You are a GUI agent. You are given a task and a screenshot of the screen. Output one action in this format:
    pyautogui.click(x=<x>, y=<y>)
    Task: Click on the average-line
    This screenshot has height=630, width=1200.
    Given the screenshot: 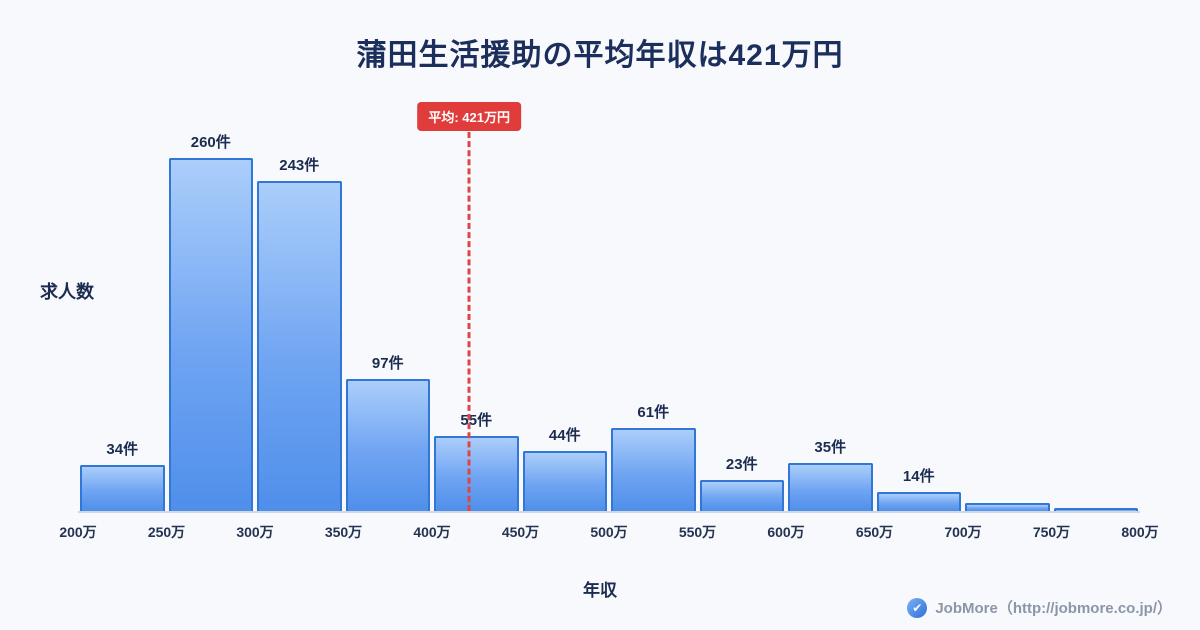 What is the action you would take?
    pyautogui.click(x=469, y=321)
    